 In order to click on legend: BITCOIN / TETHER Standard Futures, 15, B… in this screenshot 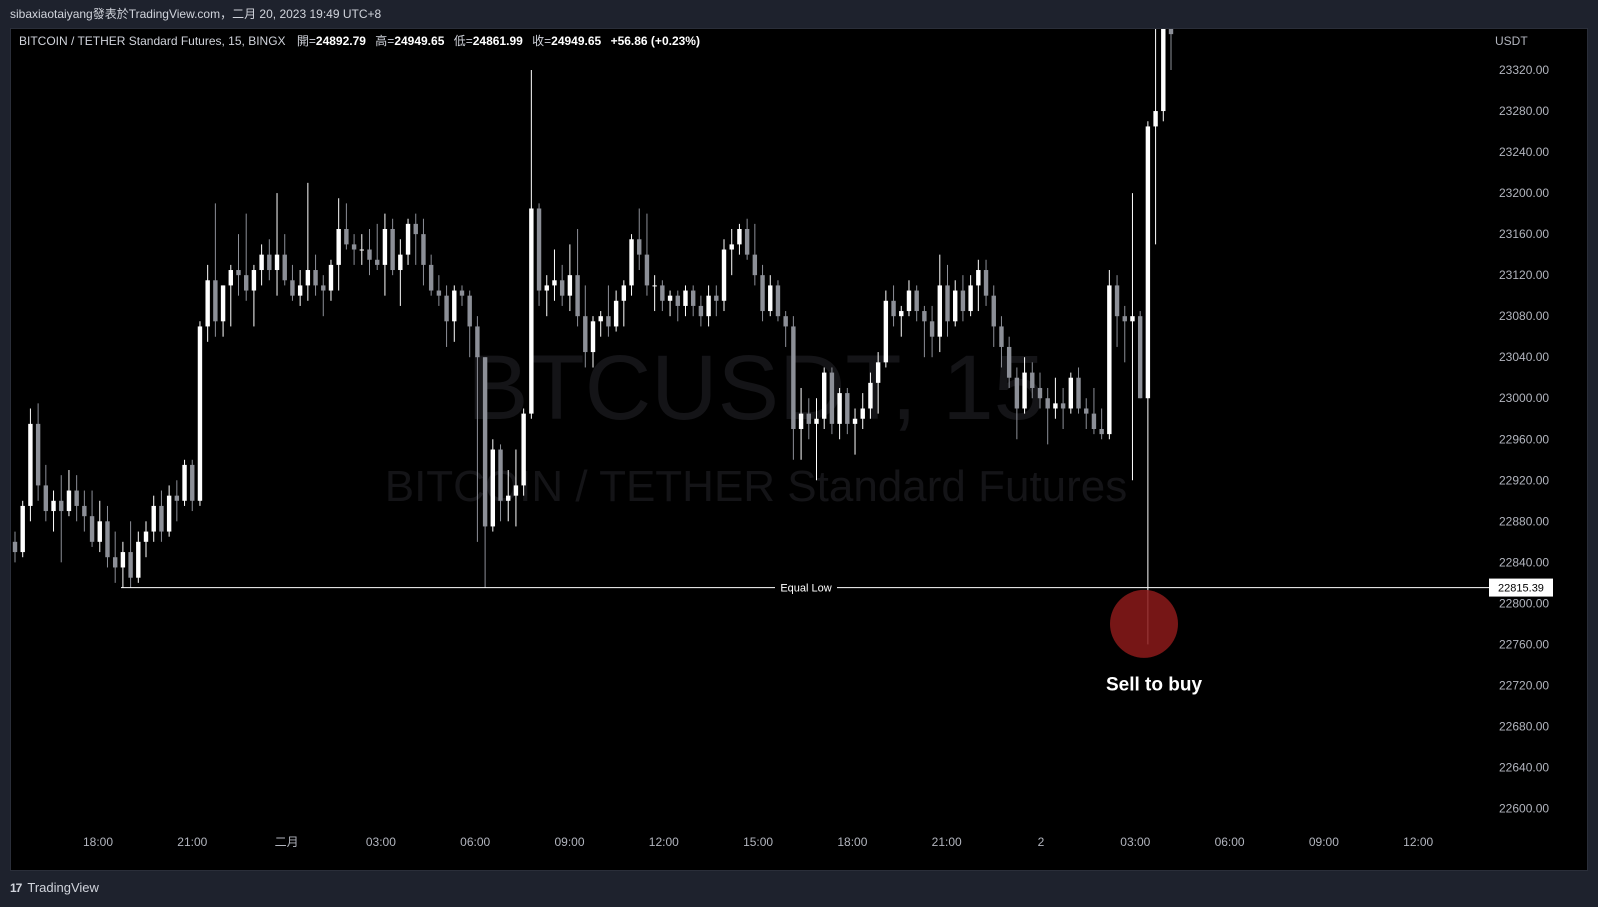, I will do `click(359, 40)`.